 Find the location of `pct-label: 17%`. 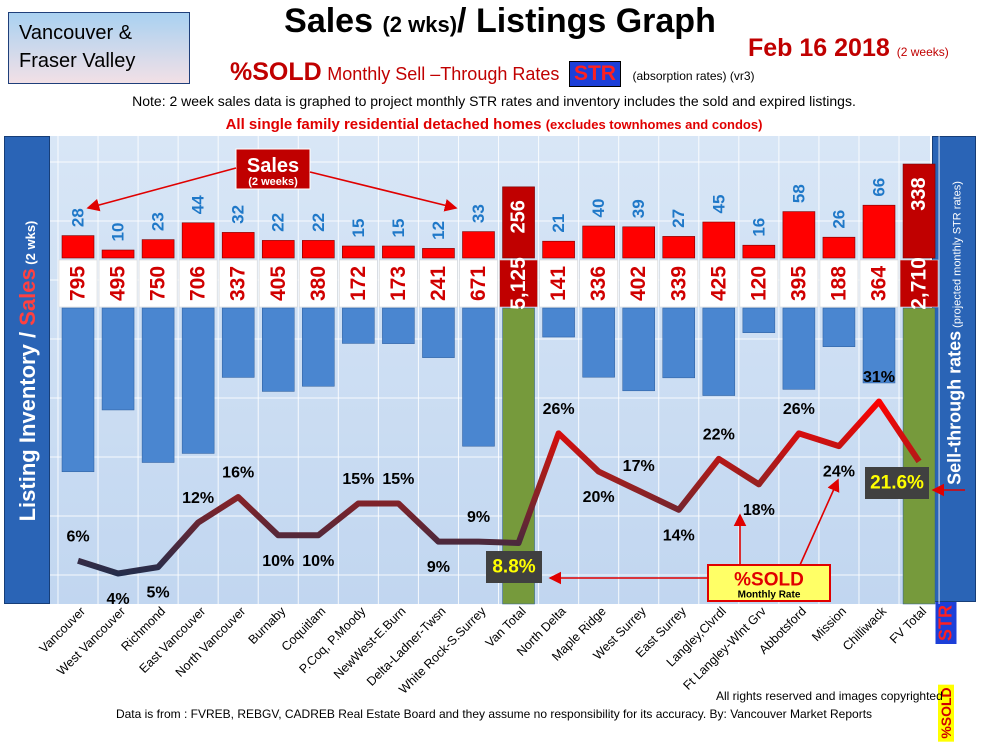

pct-label: 17% is located at coordinates (639, 466).